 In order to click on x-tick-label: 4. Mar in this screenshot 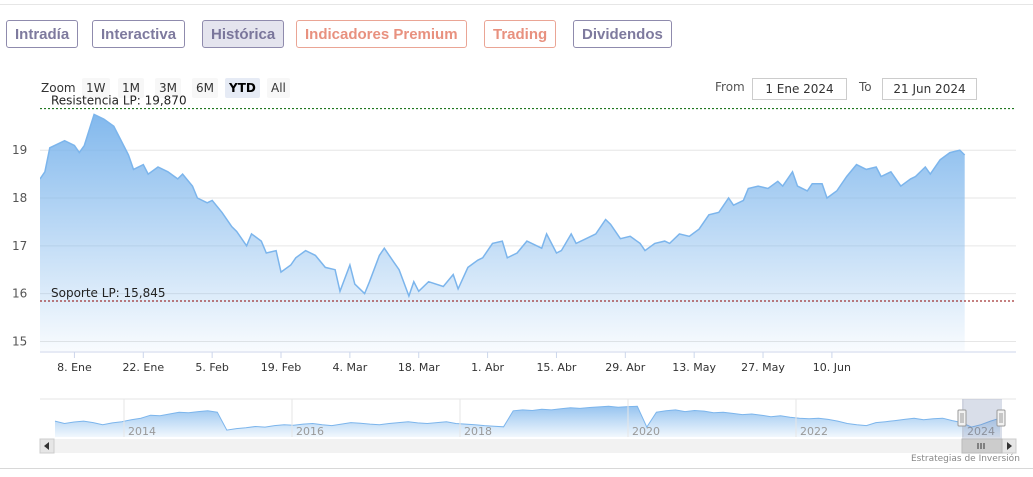, I will do `click(349, 367)`.